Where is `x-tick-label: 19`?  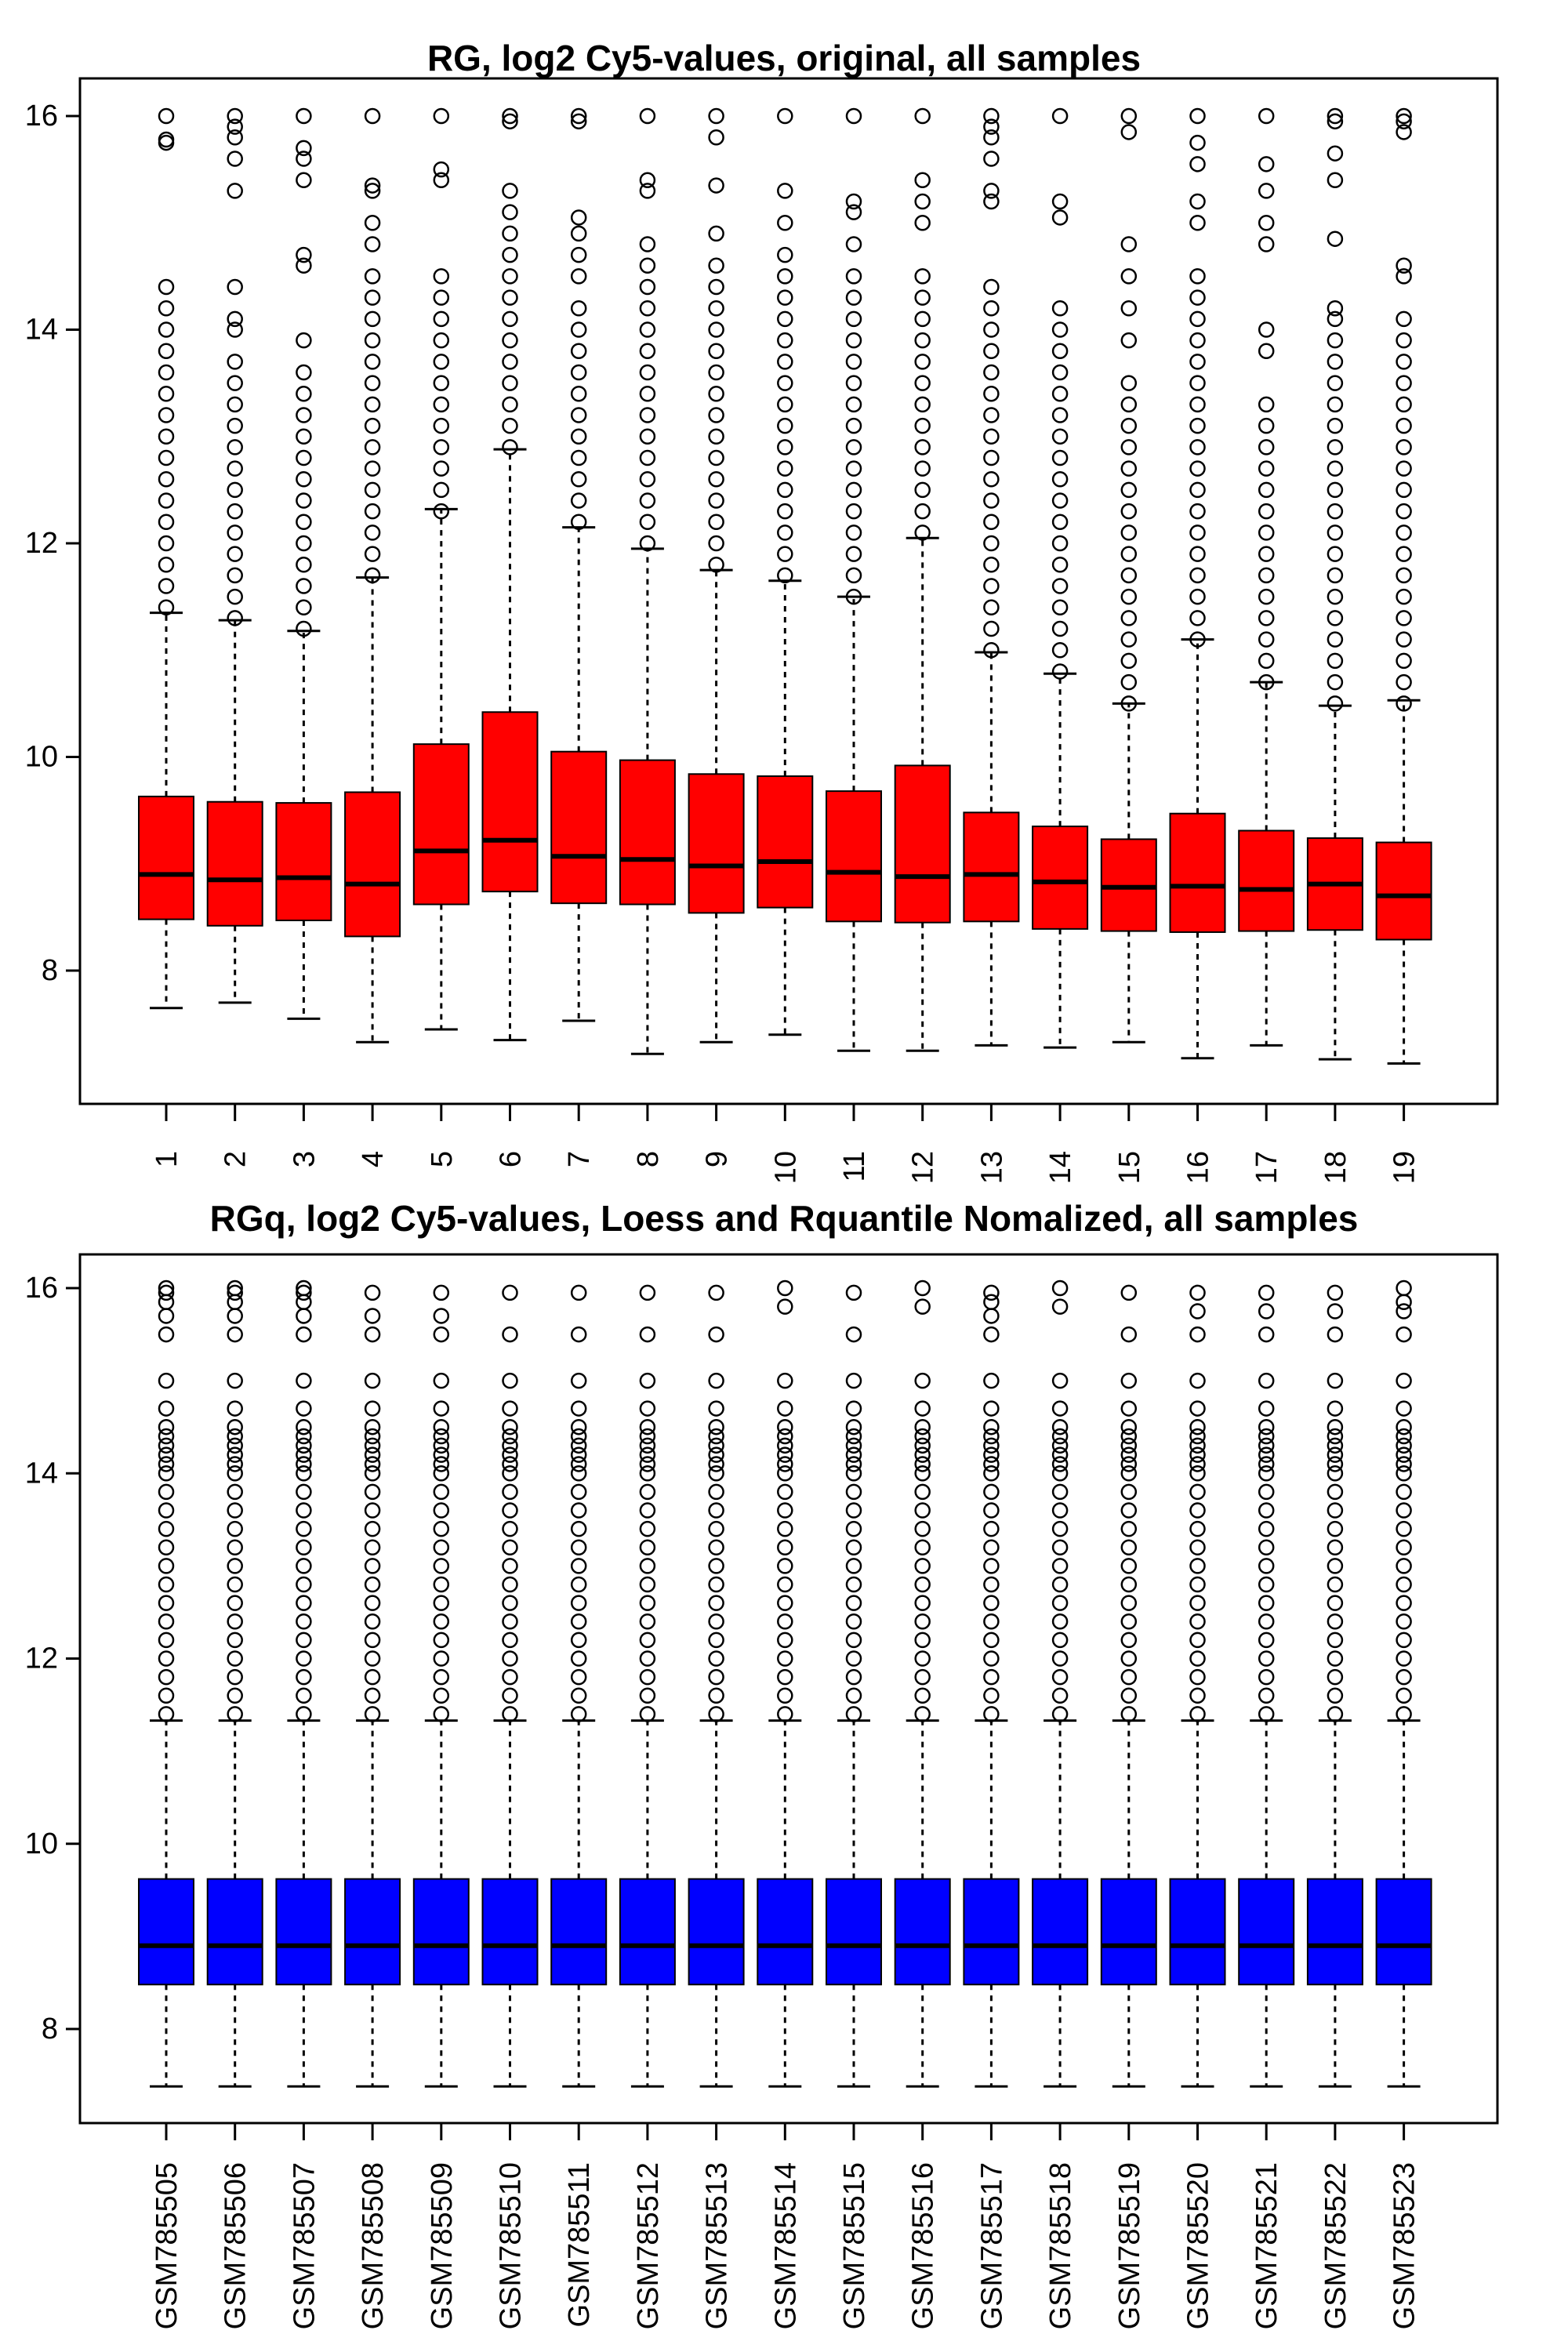
x-tick-label: 19 is located at coordinates (1404, 1167).